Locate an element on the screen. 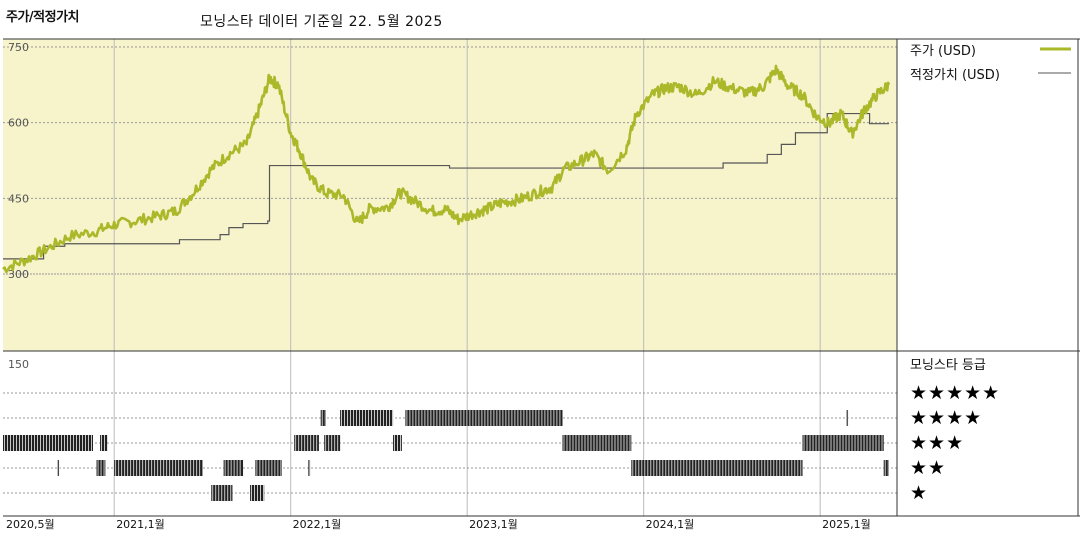 This screenshot has height=540, width=1080. rating-panel-title: 모닝스타 등급 is located at coordinates (948, 365).